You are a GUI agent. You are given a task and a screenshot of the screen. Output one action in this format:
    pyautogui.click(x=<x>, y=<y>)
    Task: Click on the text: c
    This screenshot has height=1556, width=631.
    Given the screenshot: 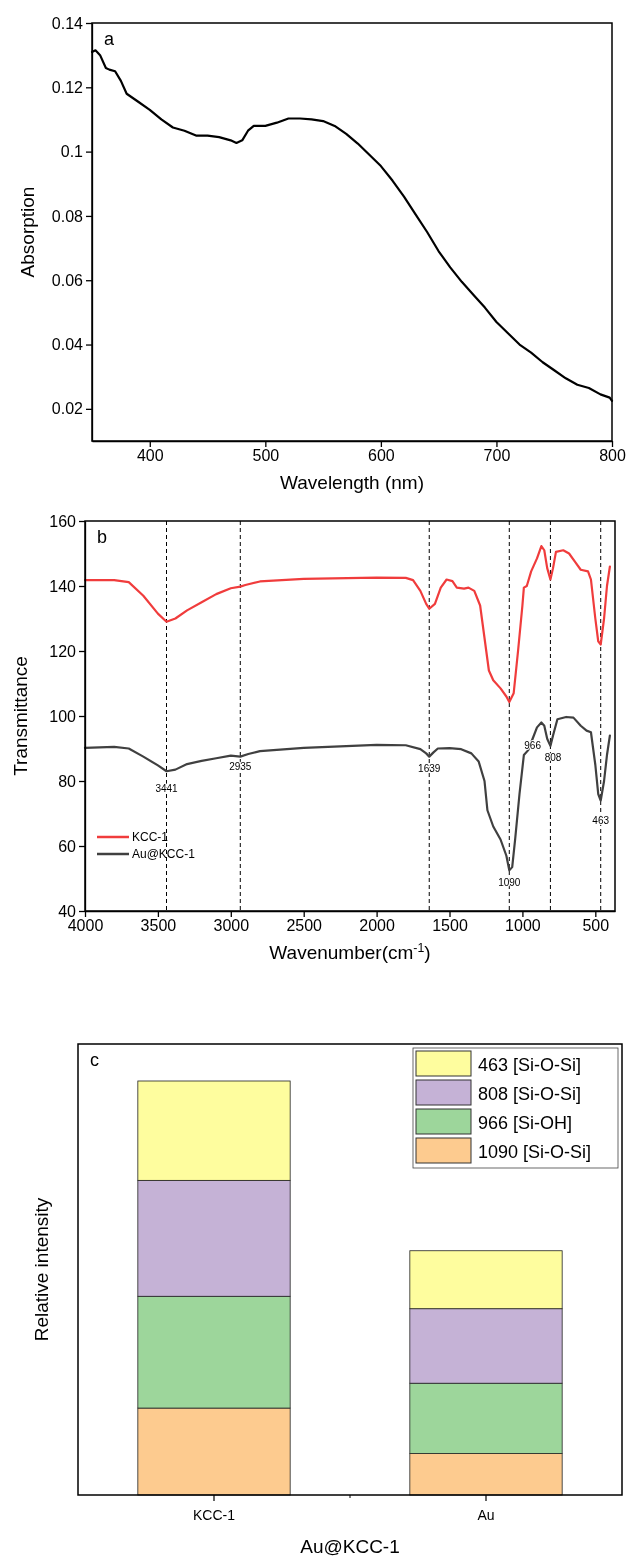 What is the action you would take?
    pyautogui.click(x=94, y=1060)
    